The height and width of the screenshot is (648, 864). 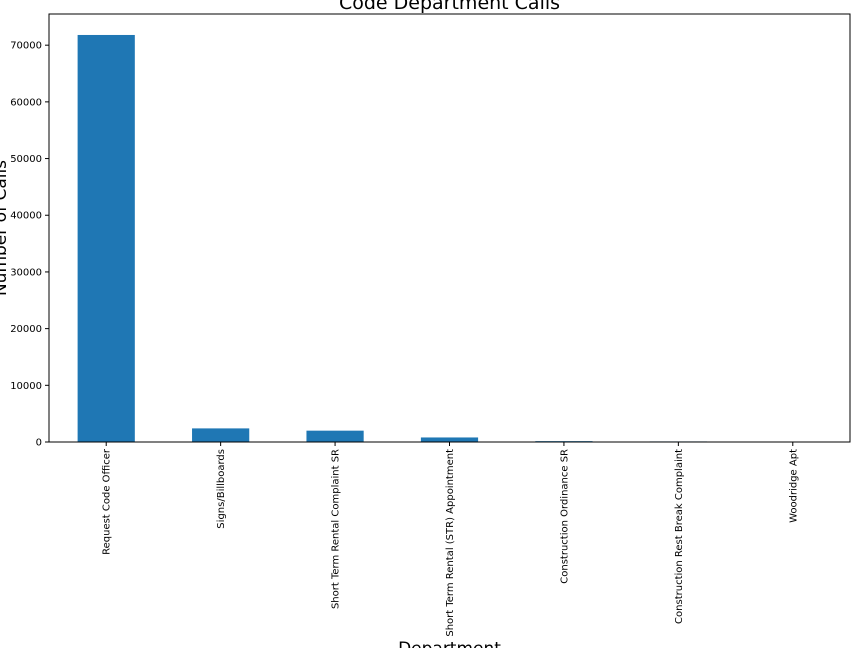 What do you see at coordinates (221, 489) in the screenshot?
I see `x-tick-label: Signs/Billboards` at bounding box center [221, 489].